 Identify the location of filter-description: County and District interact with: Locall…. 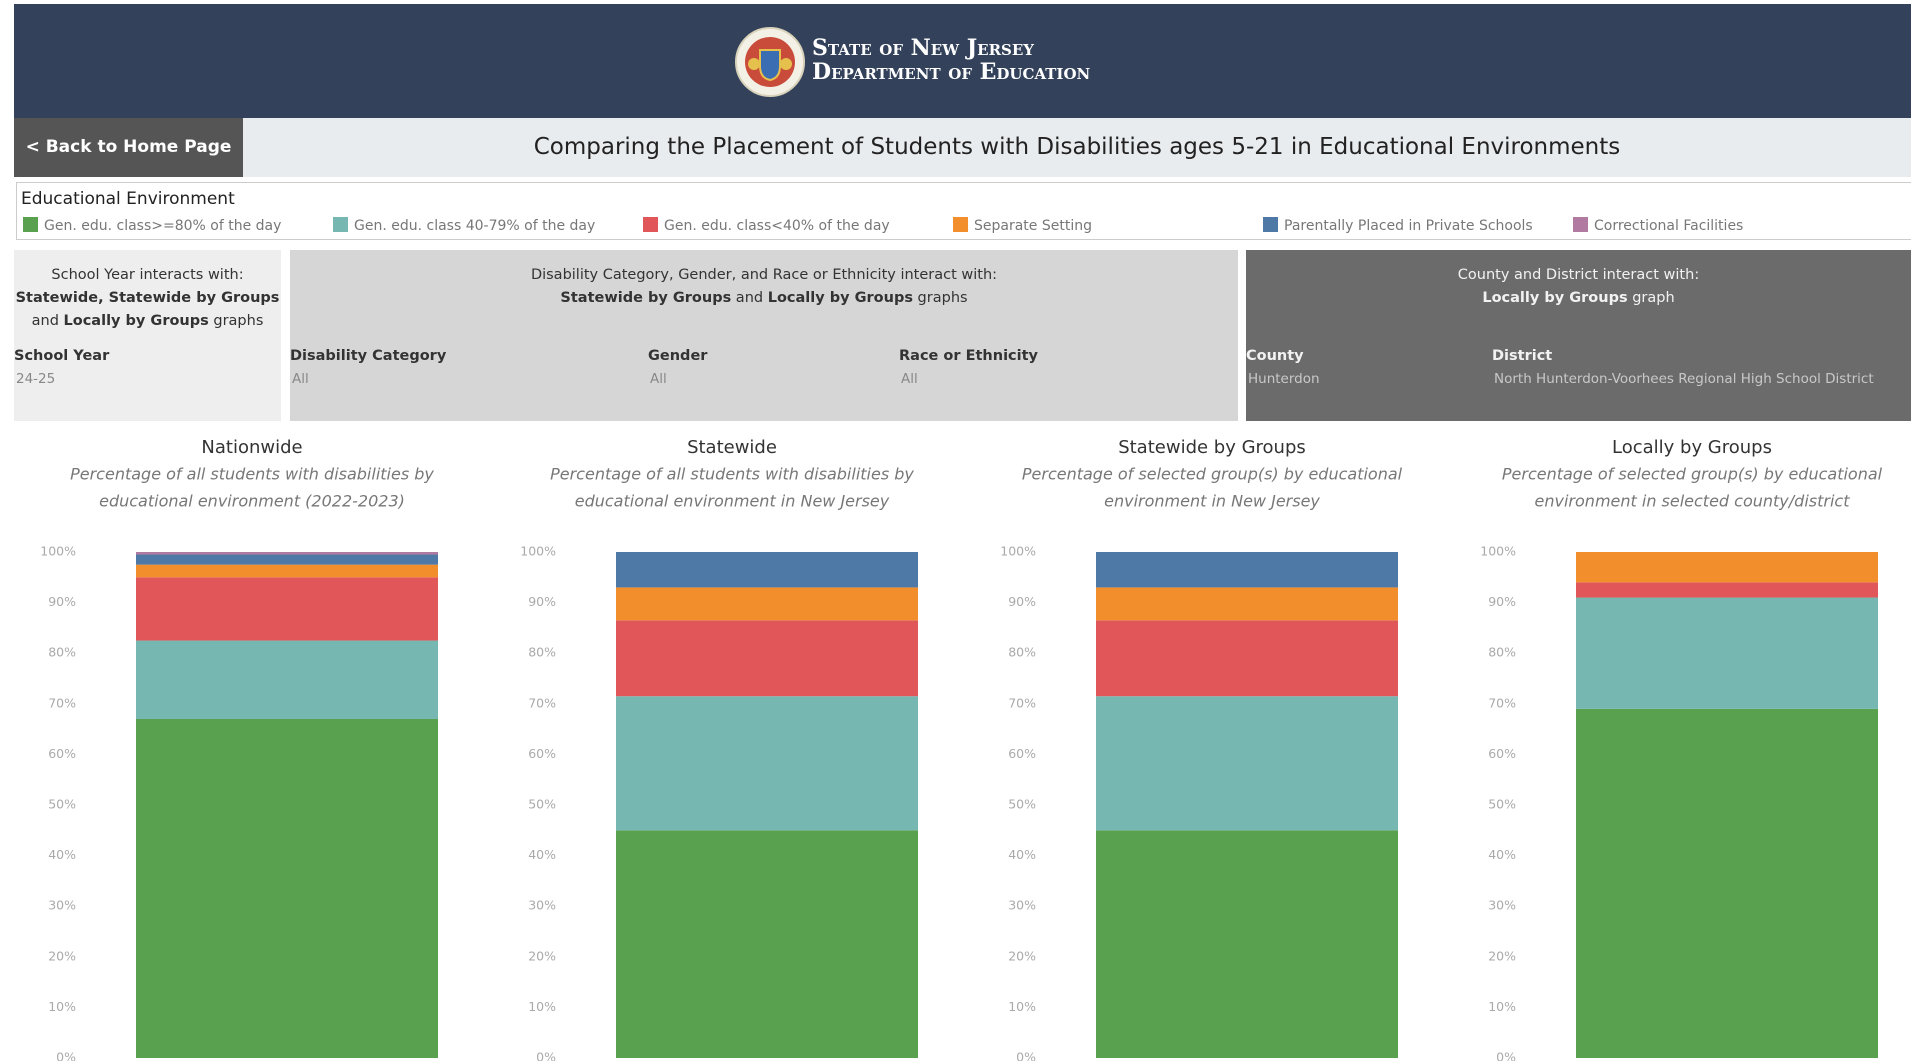
(1578, 287).